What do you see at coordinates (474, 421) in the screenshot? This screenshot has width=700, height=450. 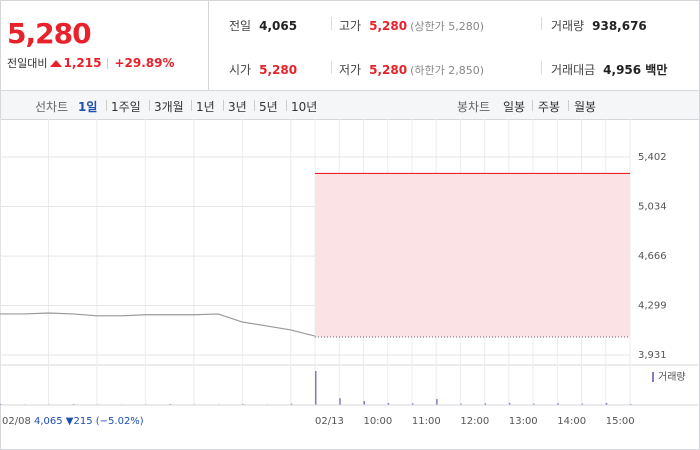 I see `x-tick-label: 12:00` at bounding box center [474, 421].